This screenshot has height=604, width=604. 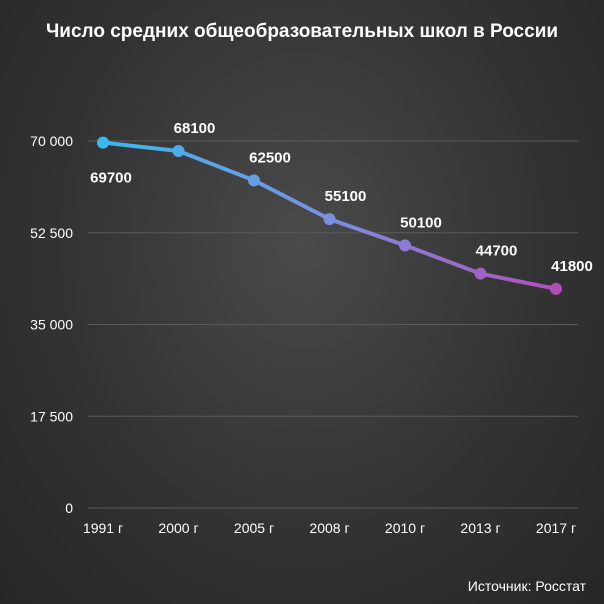 What do you see at coordinates (195, 128) in the screenshot?
I see `data-label: 68100` at bounding box center [195, 128].